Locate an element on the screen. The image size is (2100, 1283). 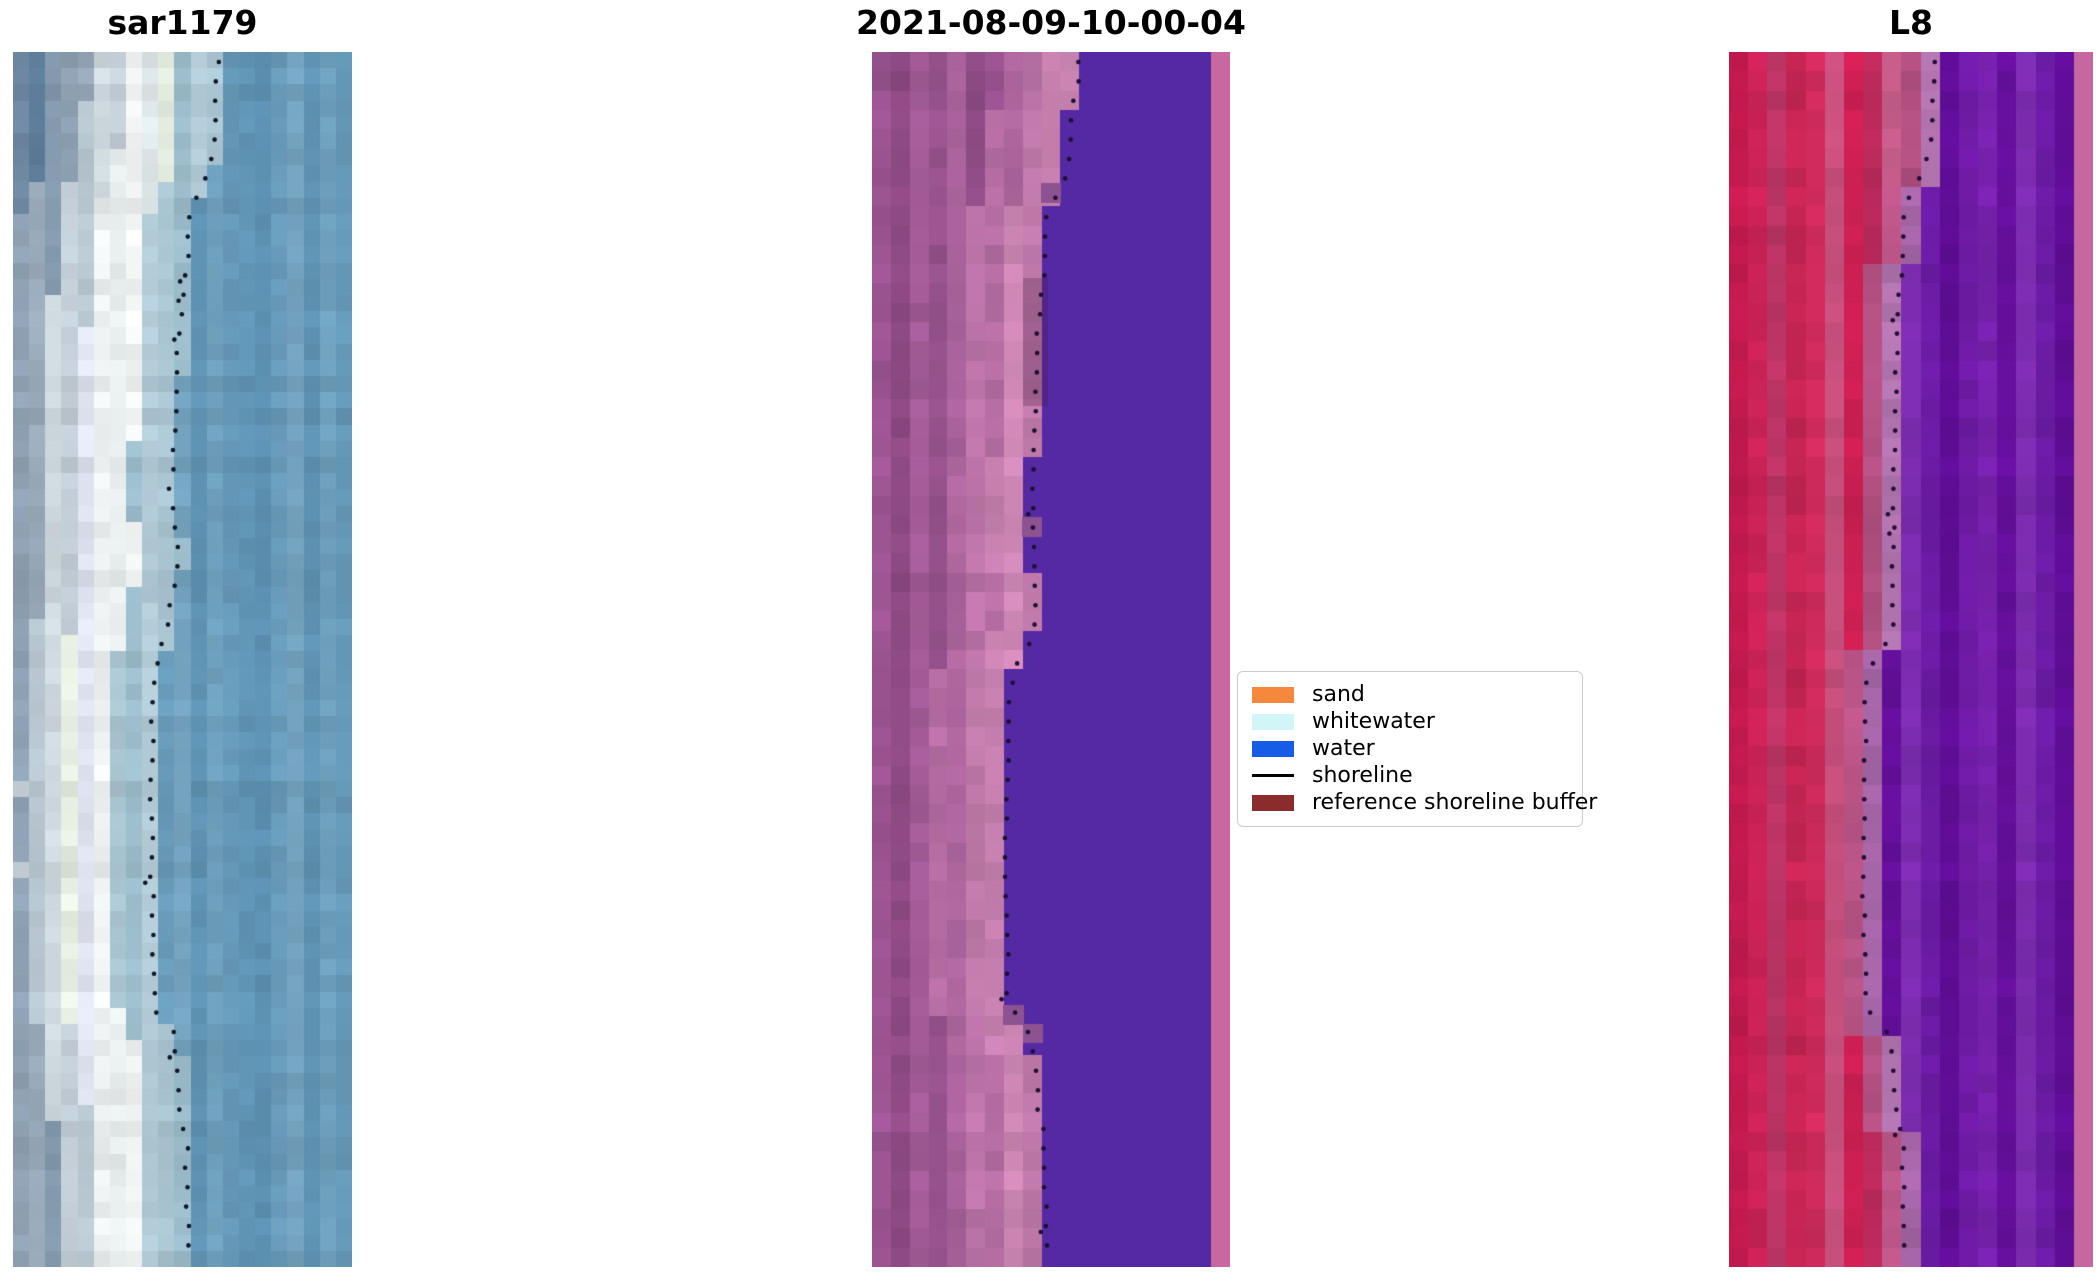
legend-row-whitewater: whitewater is located at coordinates (1410, 722).